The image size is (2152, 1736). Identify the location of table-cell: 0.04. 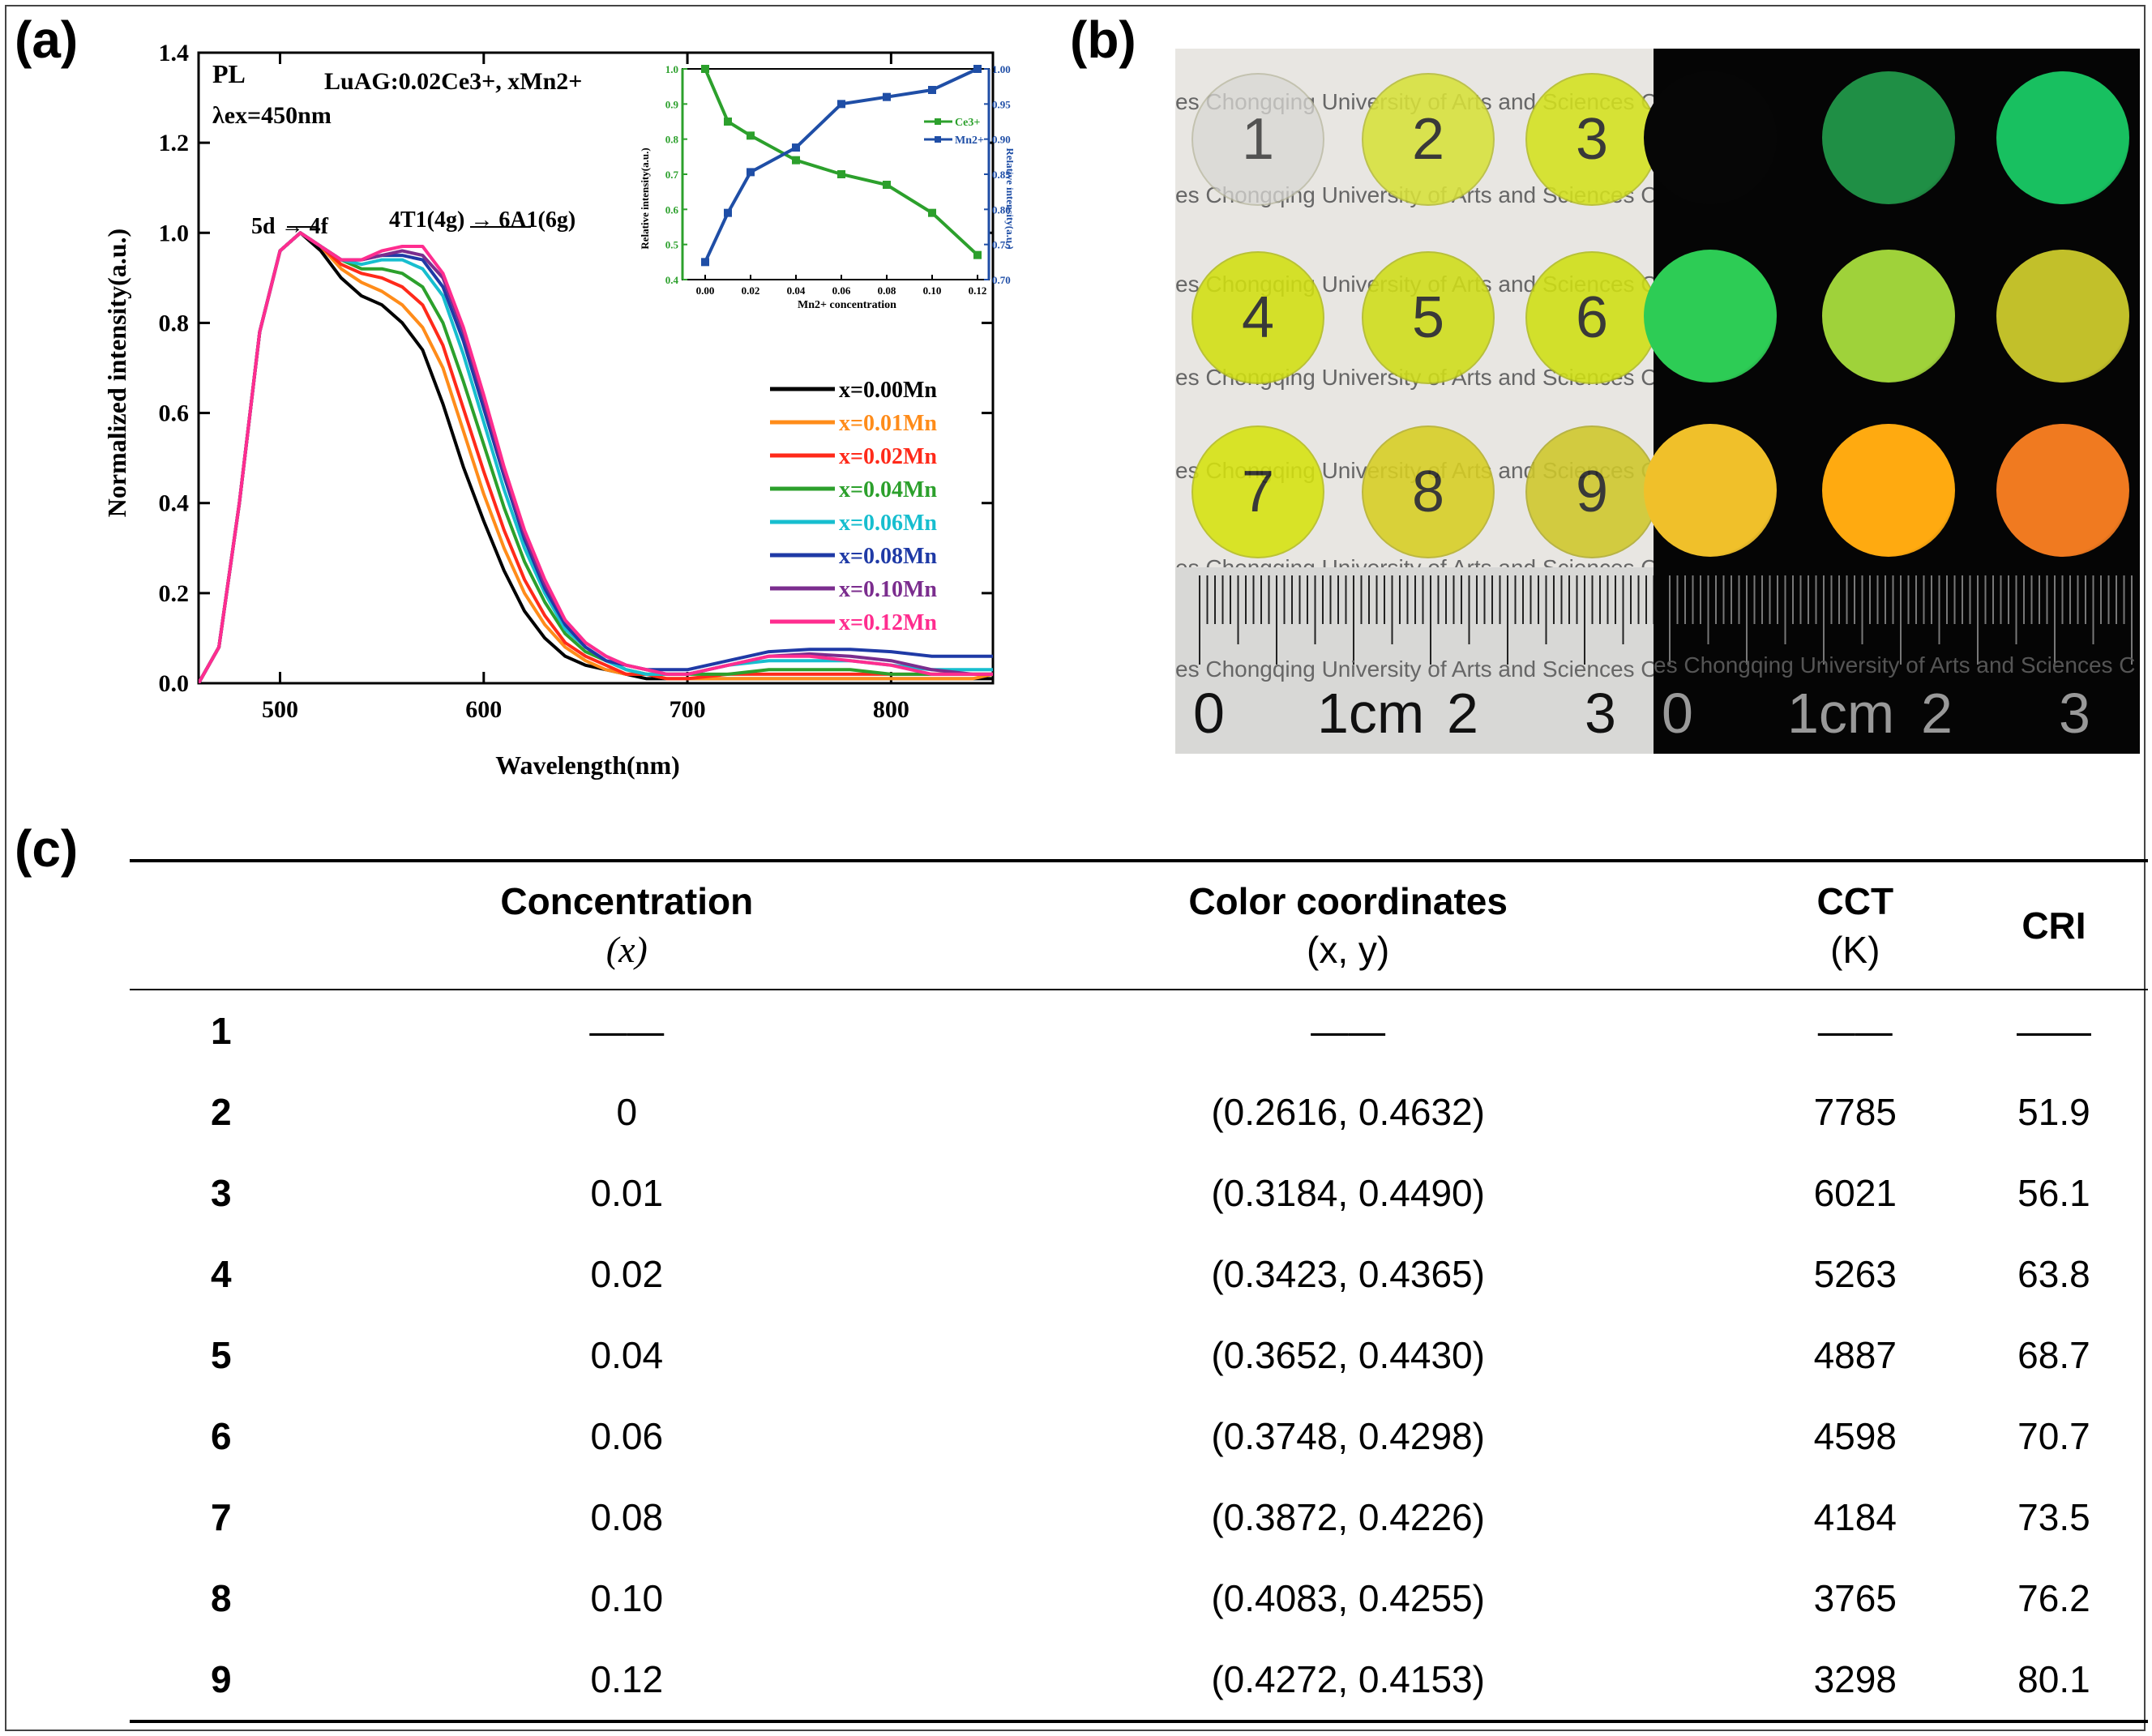
(627, 1355).